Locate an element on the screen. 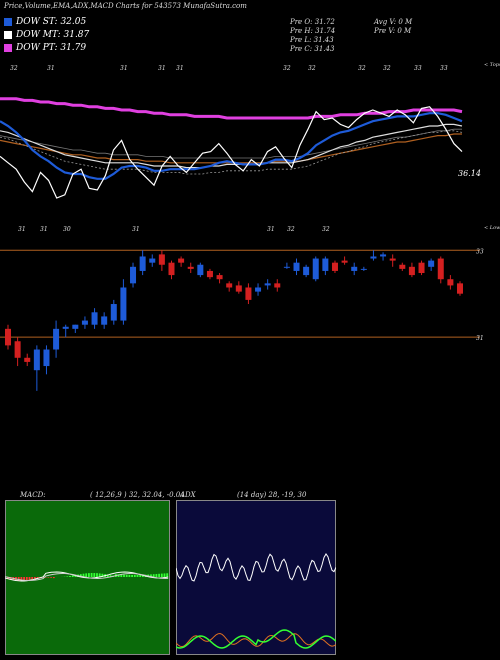  adx-background is located at coordinates (256, 577).